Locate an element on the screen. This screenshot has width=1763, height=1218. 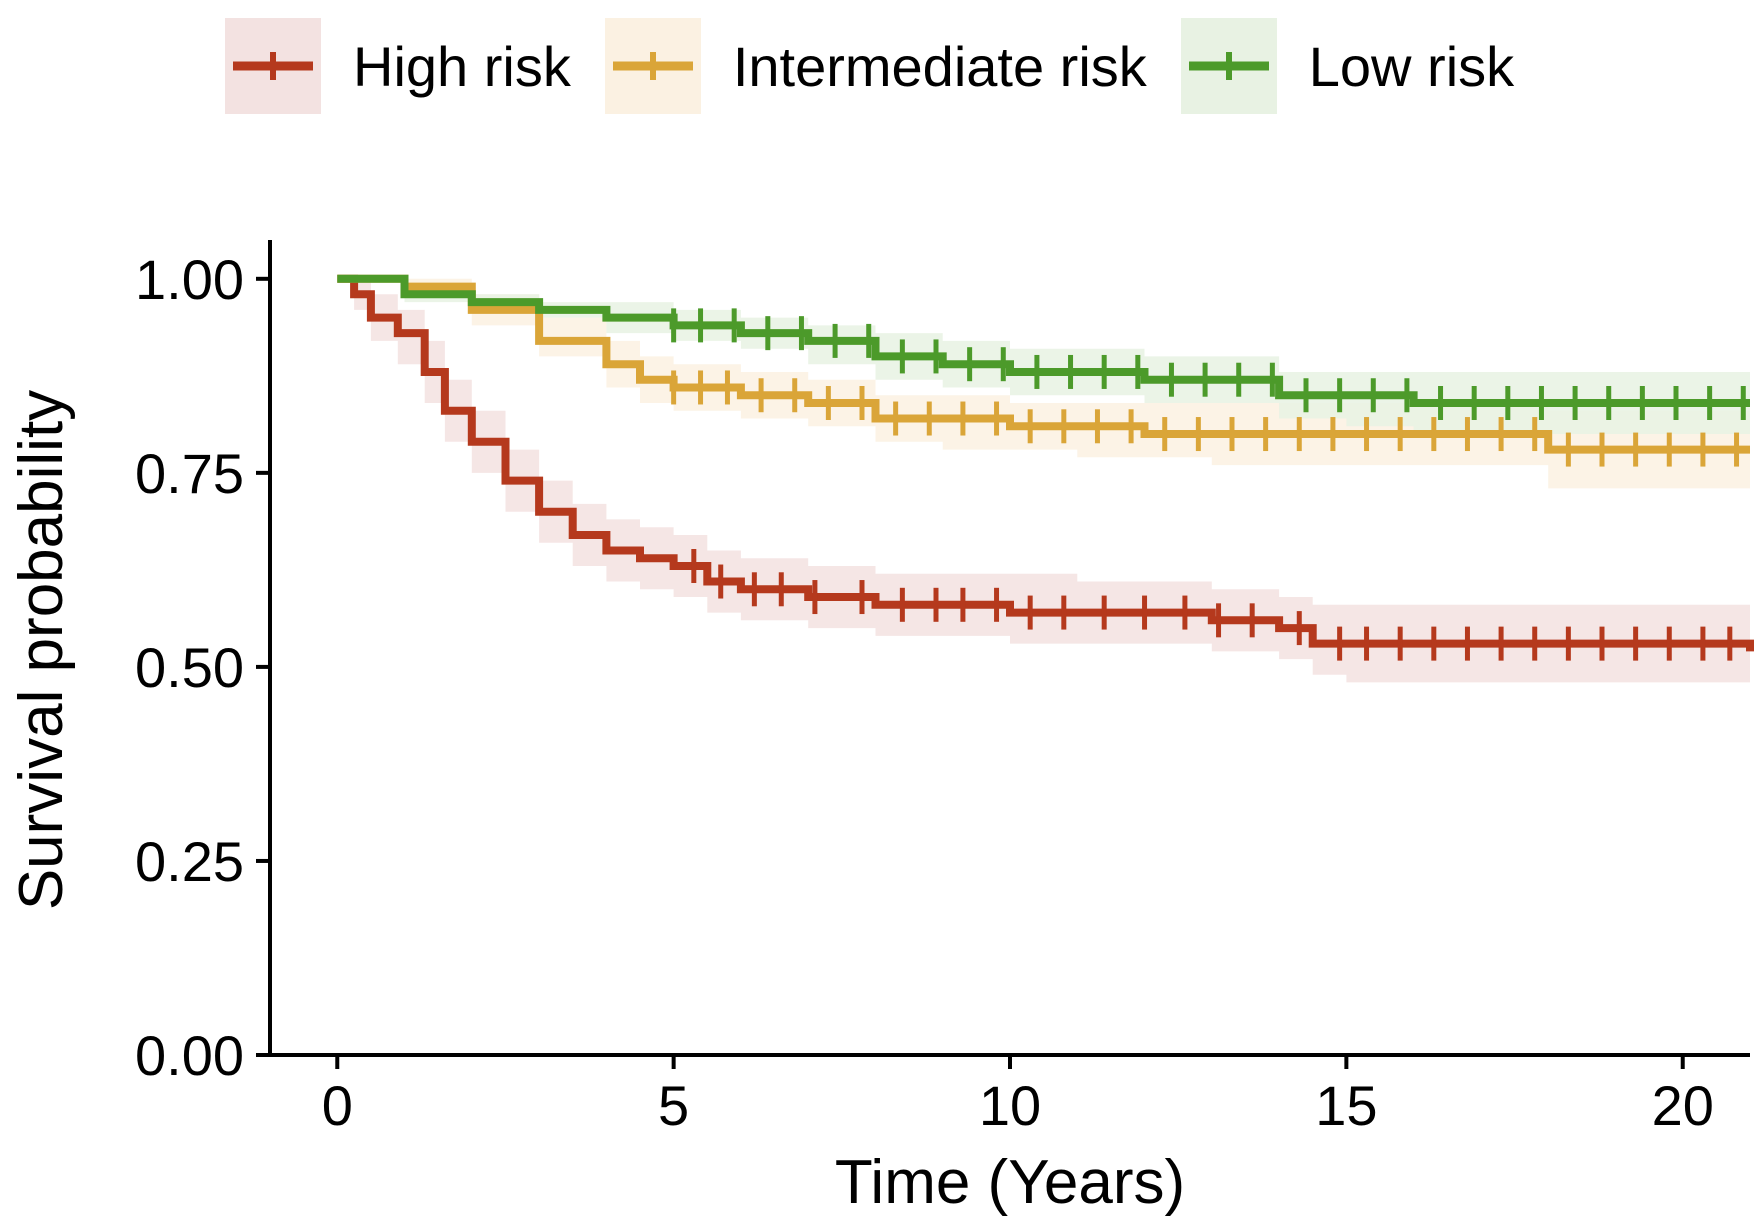
legend-label-high-risk: High risk is located at coordinates (462, 66).